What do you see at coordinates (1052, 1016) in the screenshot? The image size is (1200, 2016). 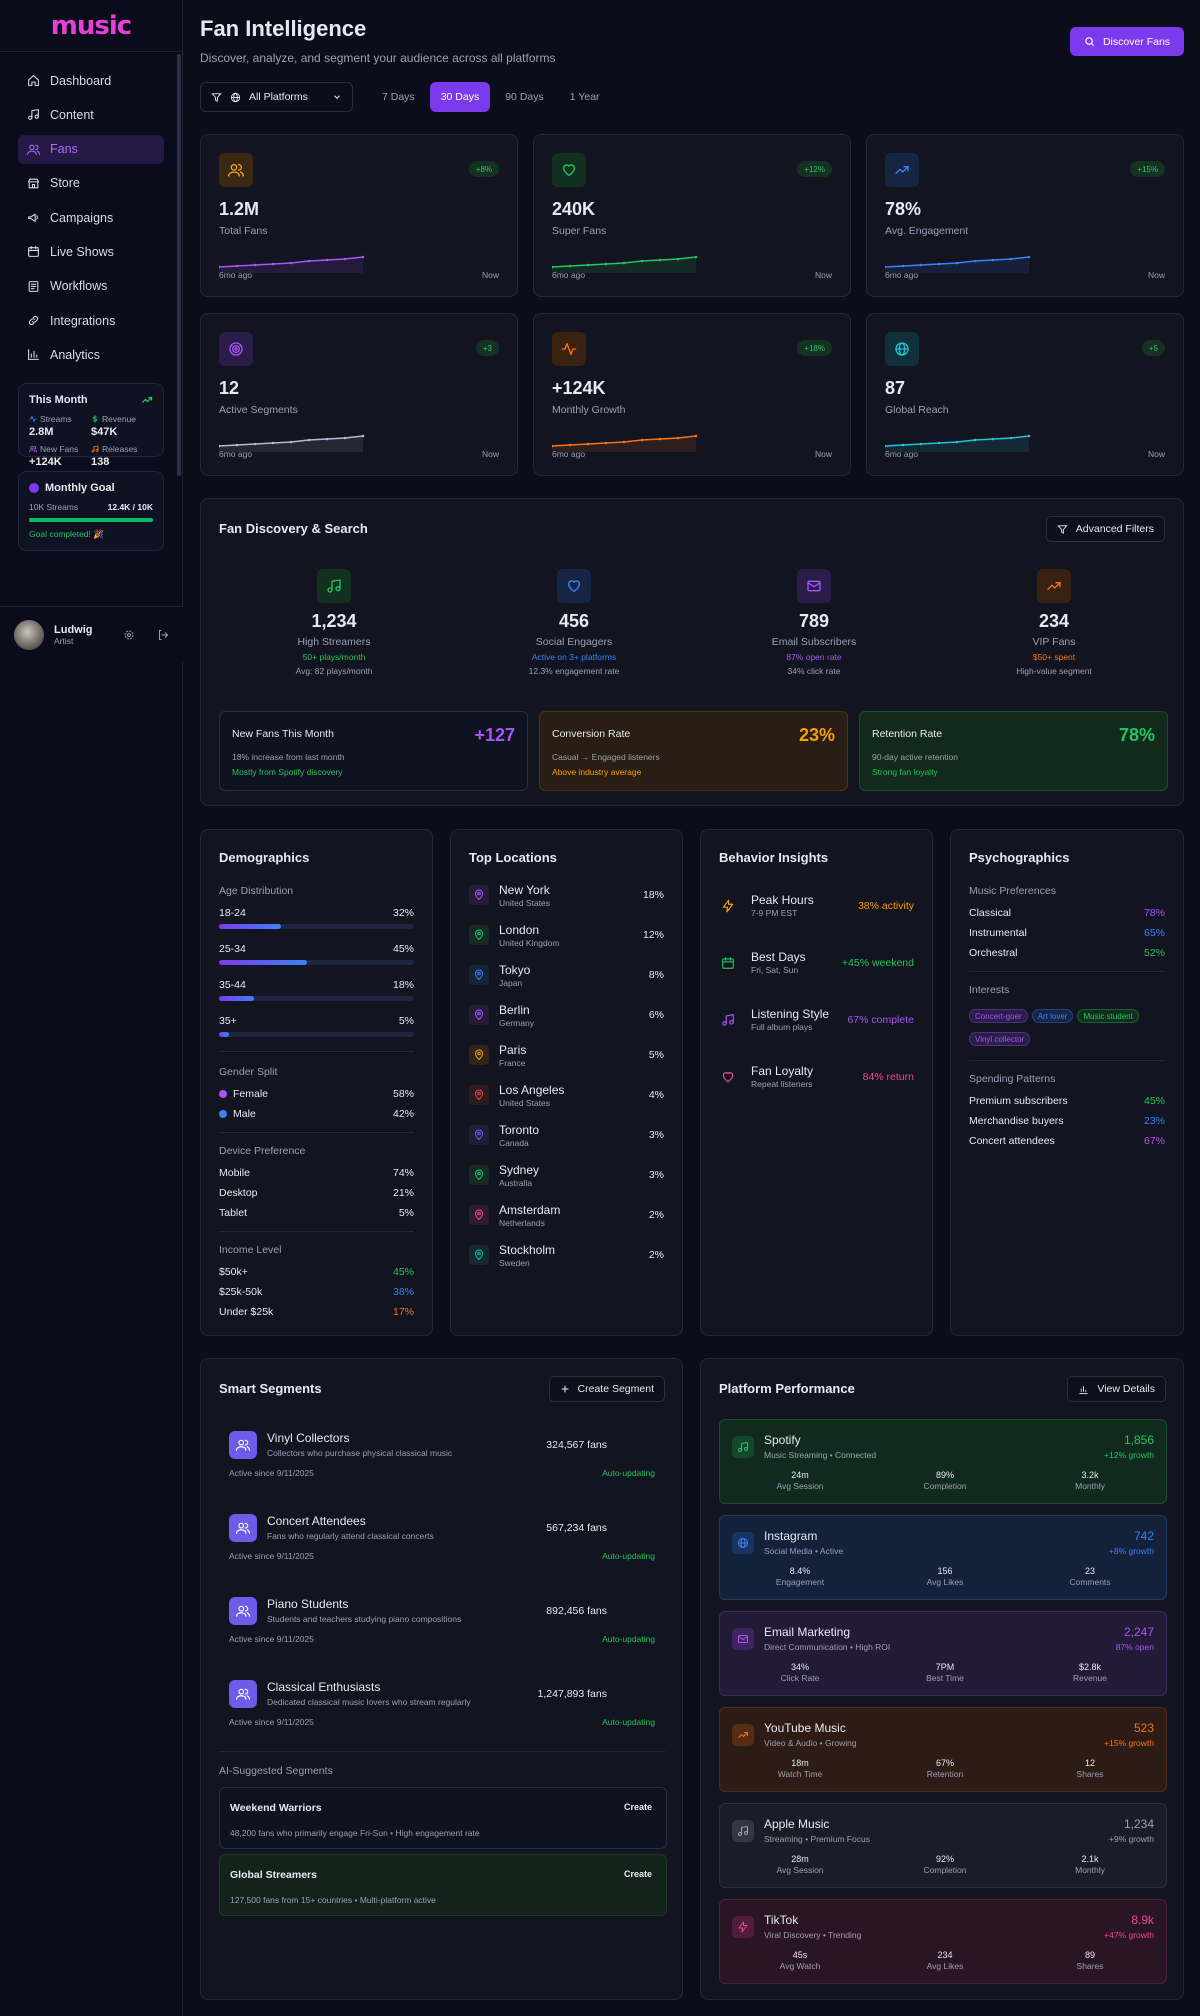 I see `interest-tag: Art lover` at bounding box center [1052, 1016].